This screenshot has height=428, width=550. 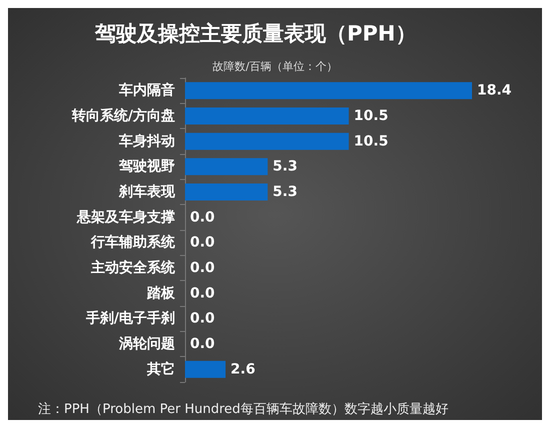 I want to click on y-tick-label: 转向系统/方向盘, so click(x=122, y=115).